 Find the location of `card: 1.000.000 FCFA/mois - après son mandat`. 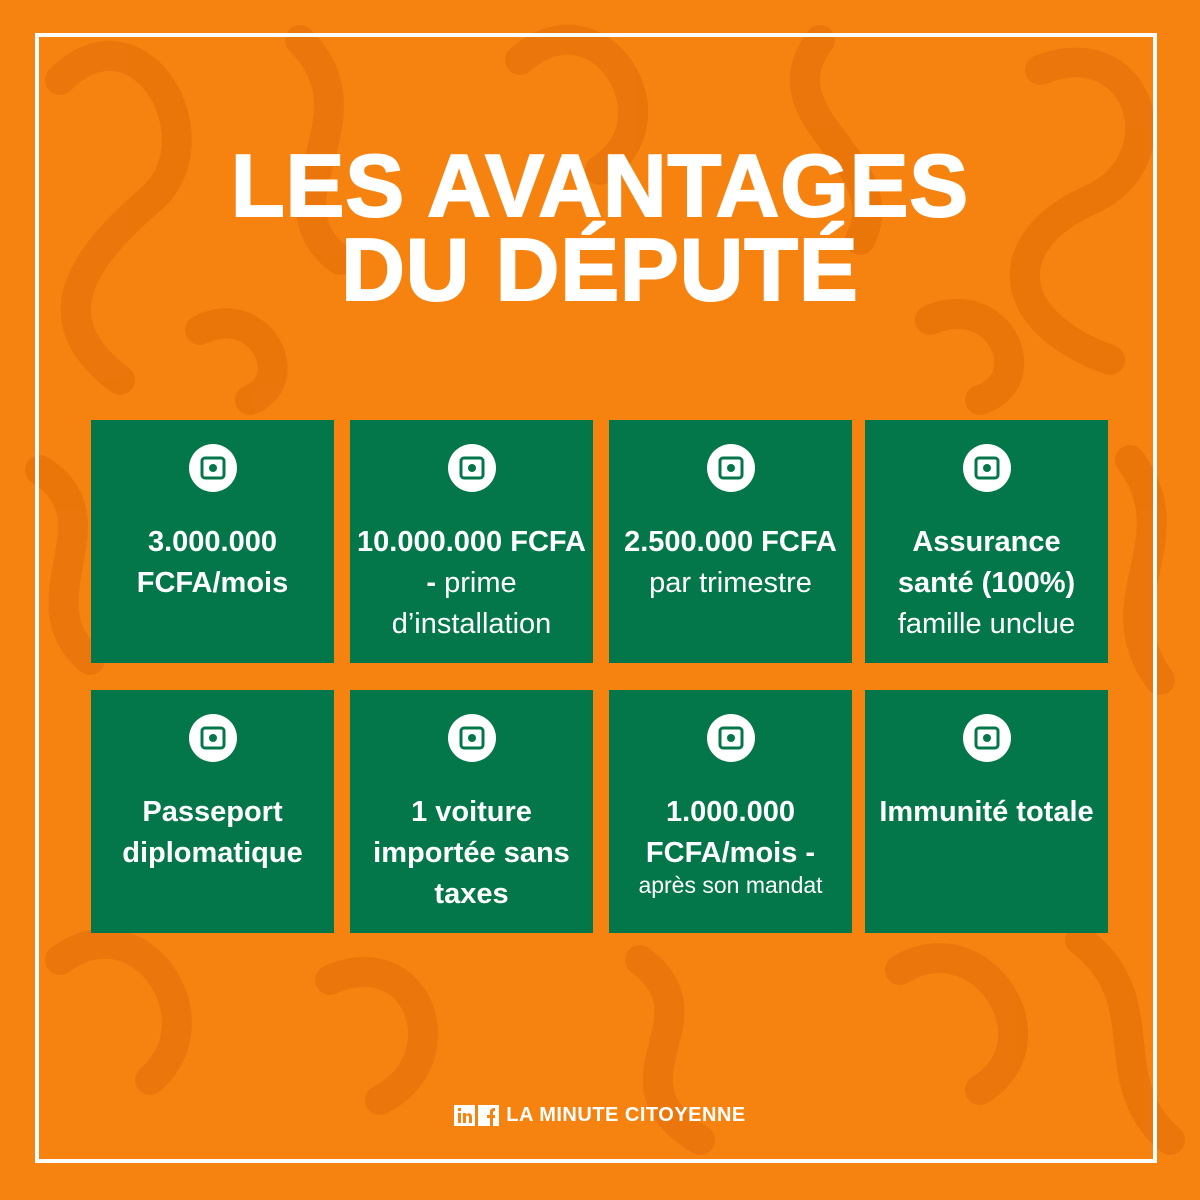

card: 1.000.000 FCFA/mois - après son mandat is located at coordinates (730, 811).